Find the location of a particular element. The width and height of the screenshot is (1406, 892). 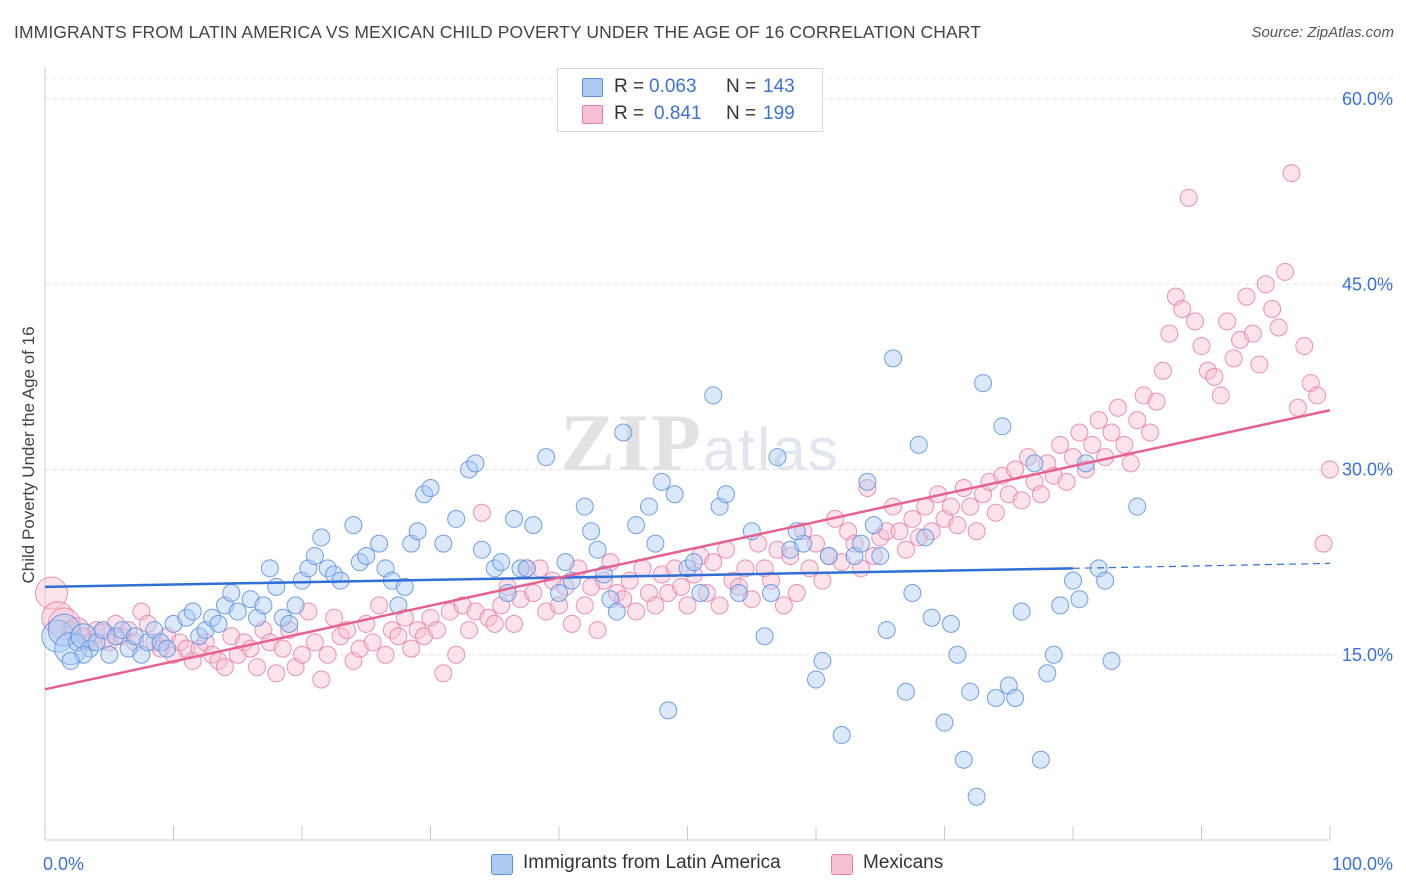

r-label: R = is located at coordinates (629, 86).